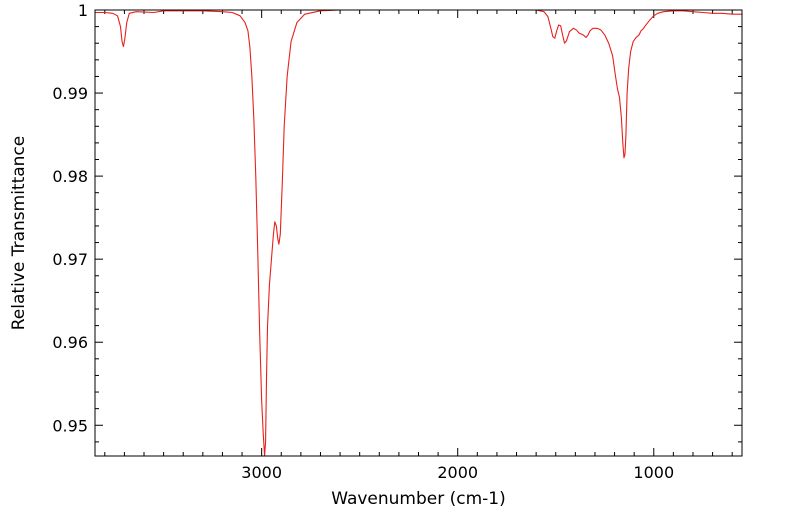 The height and width of the screenshot is (516, 799). Describe the element at coordinates (70, 218) in the screenshot. I see `y-tick-labels: 1 0.99 0.98 0.97 0.96 0.95` at that location.